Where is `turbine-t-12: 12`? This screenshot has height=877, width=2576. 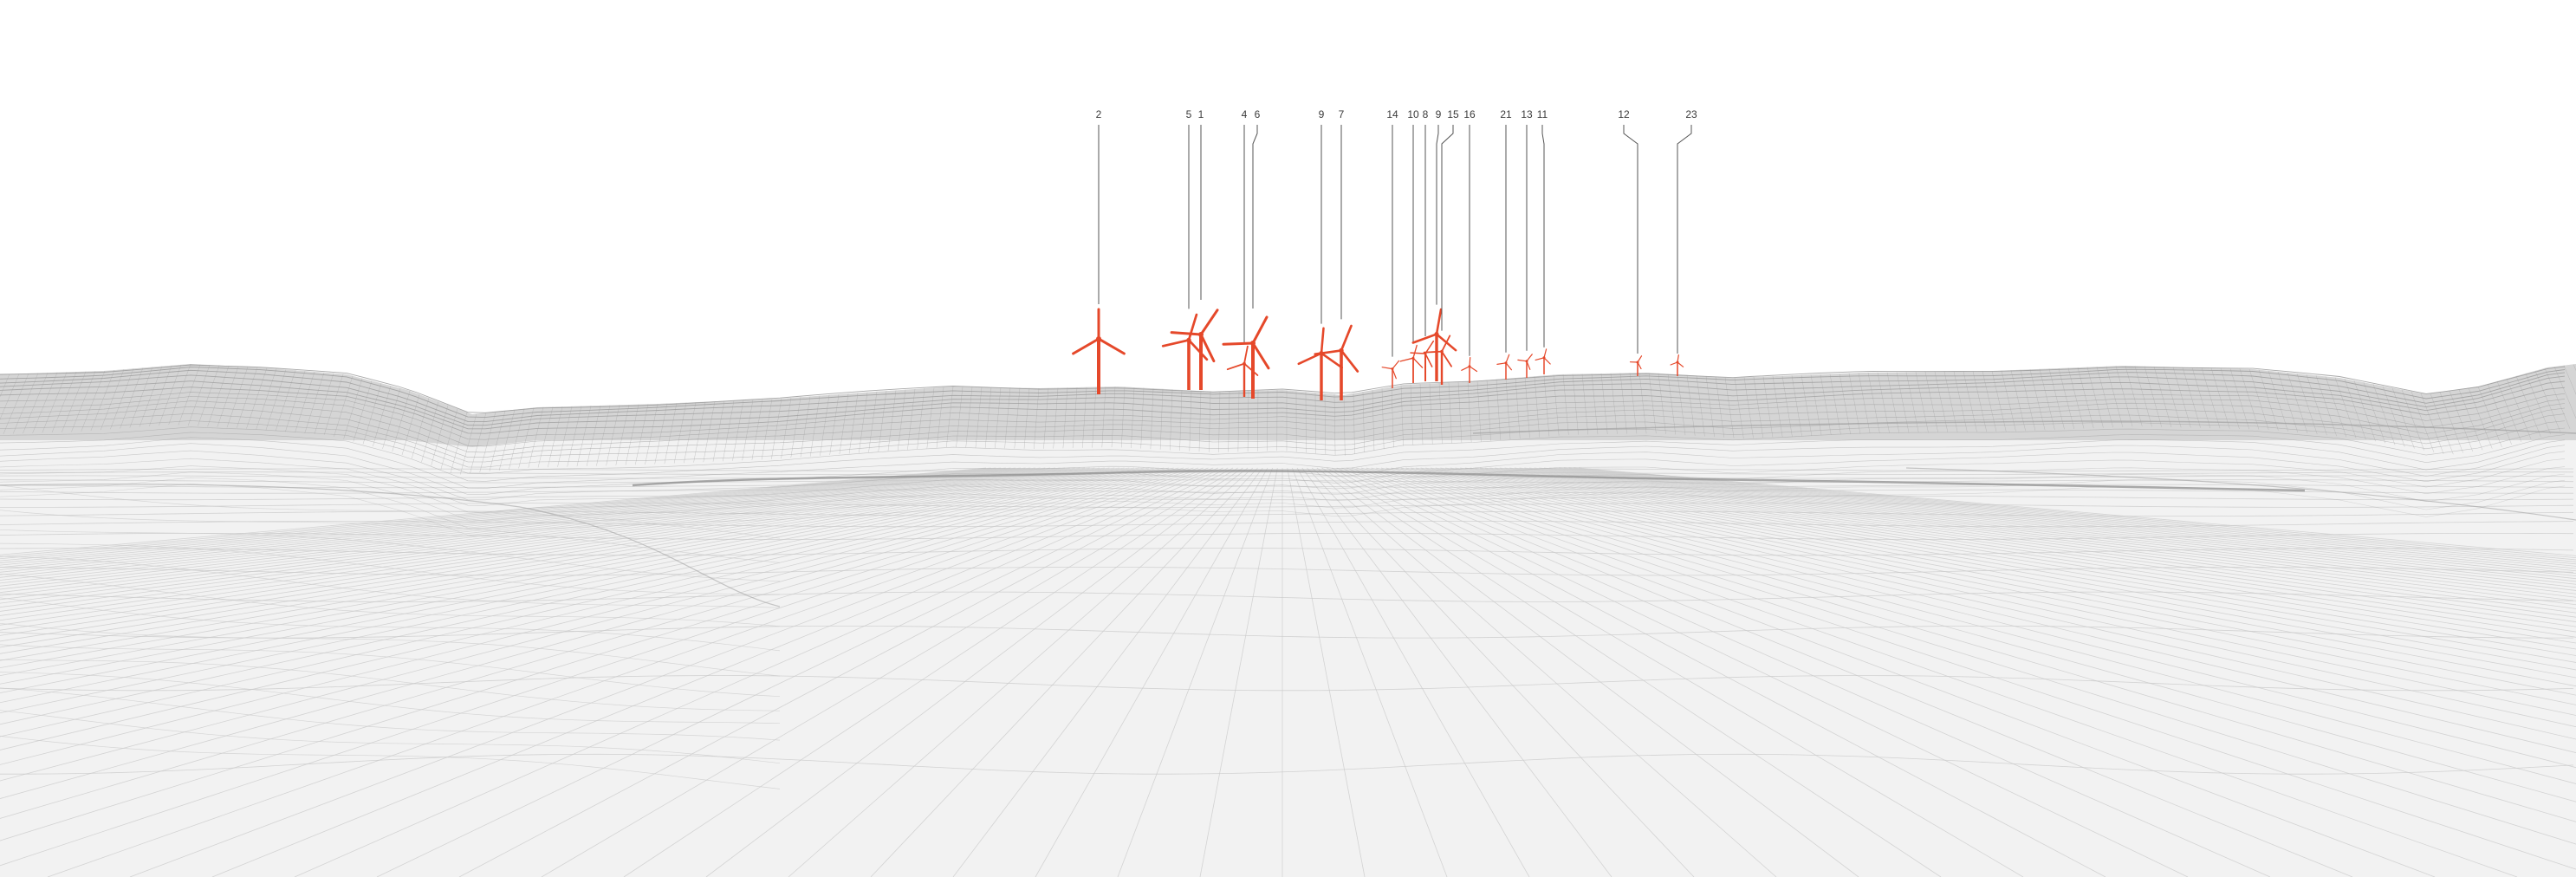
turbine-t-12: 12 is located at coordinates (1631, 242).